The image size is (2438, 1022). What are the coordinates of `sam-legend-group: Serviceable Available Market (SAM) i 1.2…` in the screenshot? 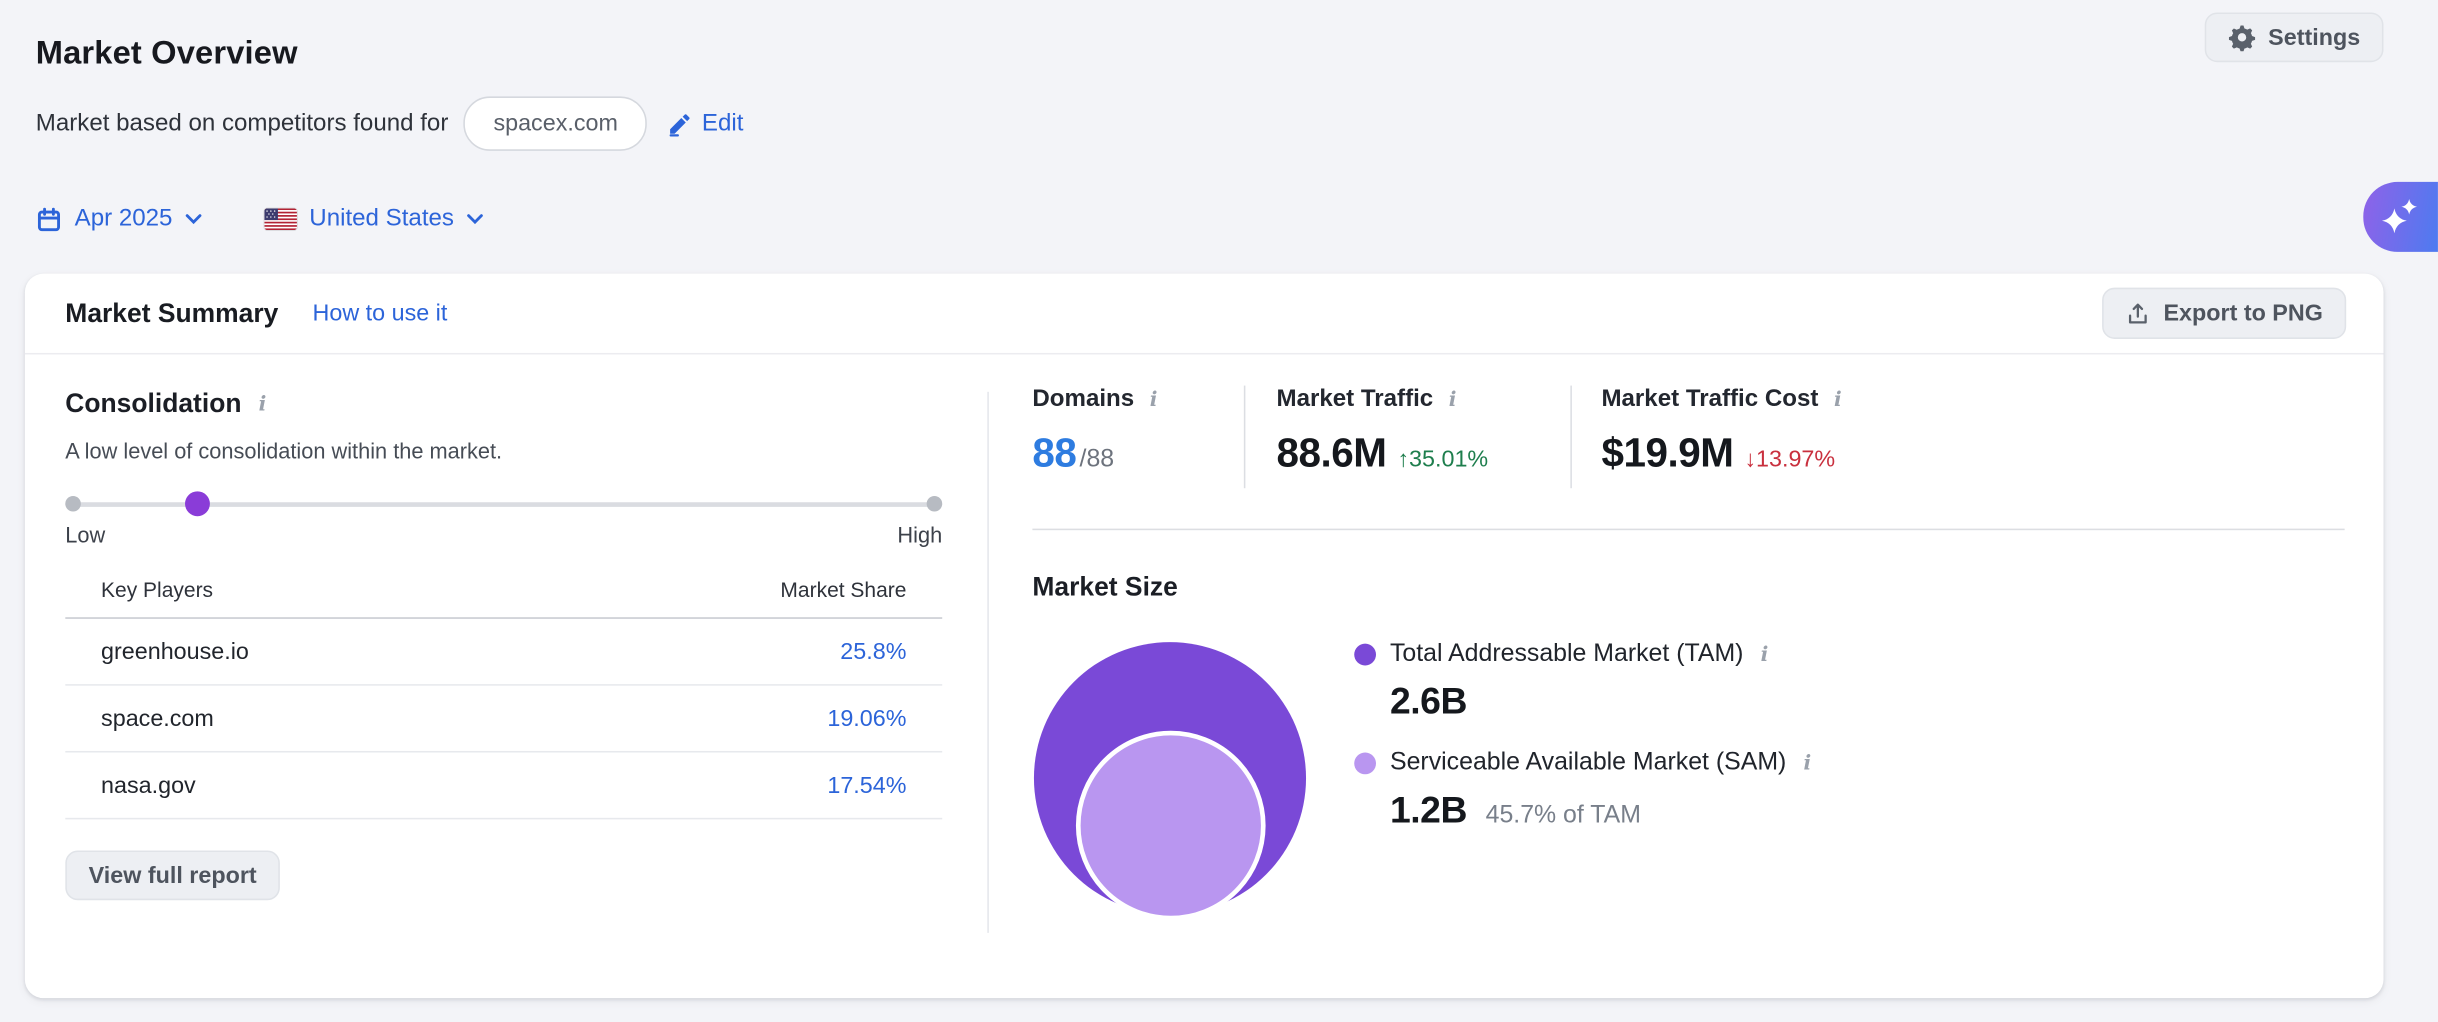 It's located at (1584, 791).